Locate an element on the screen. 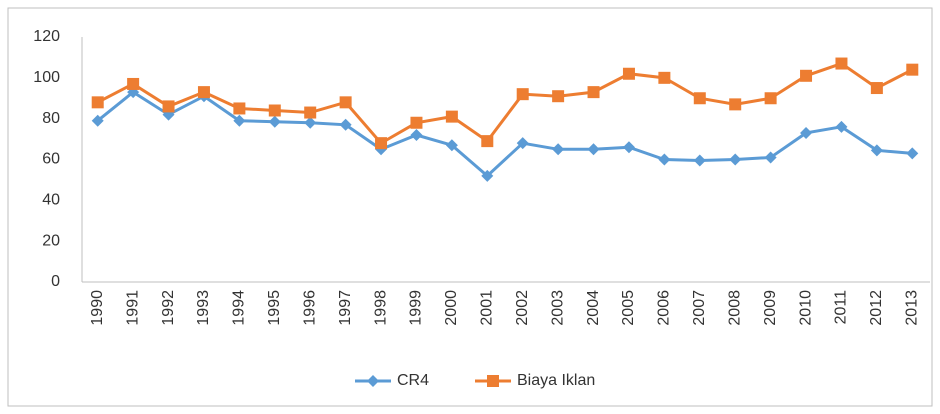 Image resolution: width=940 pixels, height=414 pixels. x-tick-label: 2005 is located at coordinates (628, 308).